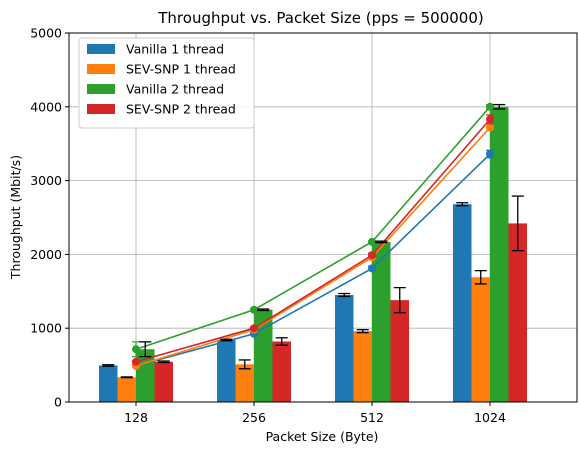 Image resolution: width=580 pixels, height=455 pixels. Describe the element at coordinates (490, 417) in the screenshot. I see `x-tick-label: 1024` at that location.